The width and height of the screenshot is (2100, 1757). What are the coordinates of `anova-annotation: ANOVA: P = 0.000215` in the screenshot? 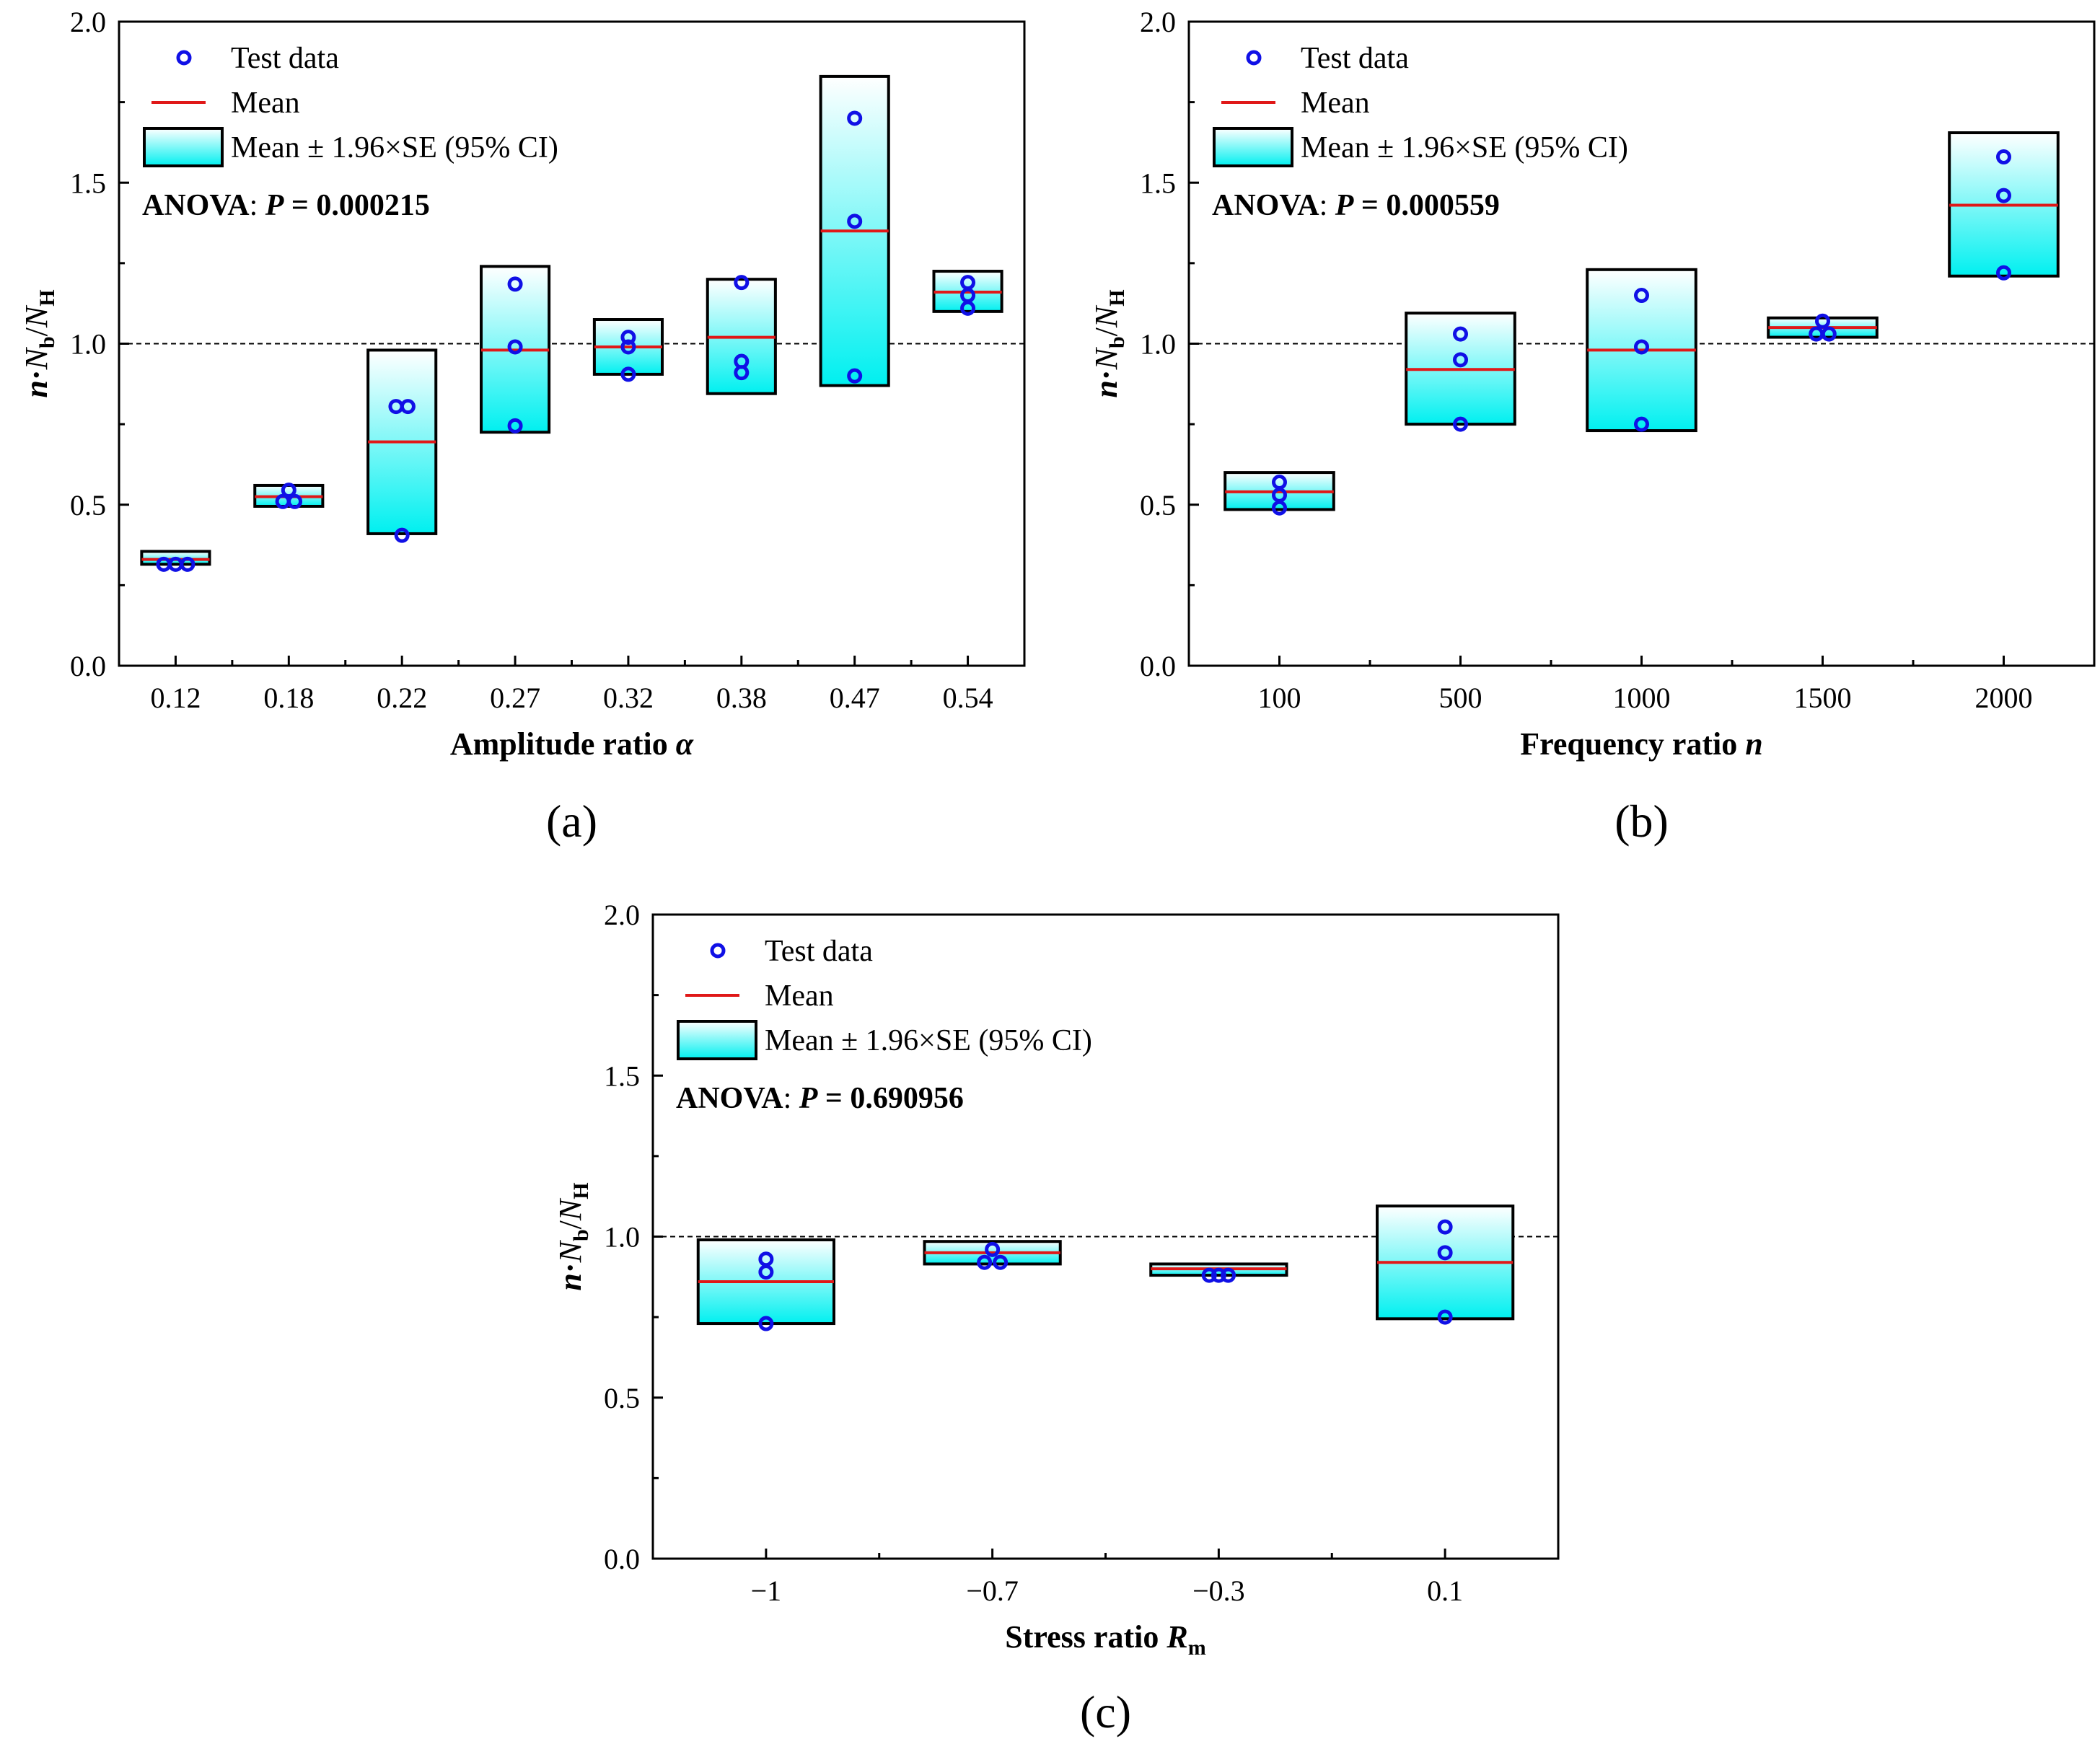 It's located at (286, 205).